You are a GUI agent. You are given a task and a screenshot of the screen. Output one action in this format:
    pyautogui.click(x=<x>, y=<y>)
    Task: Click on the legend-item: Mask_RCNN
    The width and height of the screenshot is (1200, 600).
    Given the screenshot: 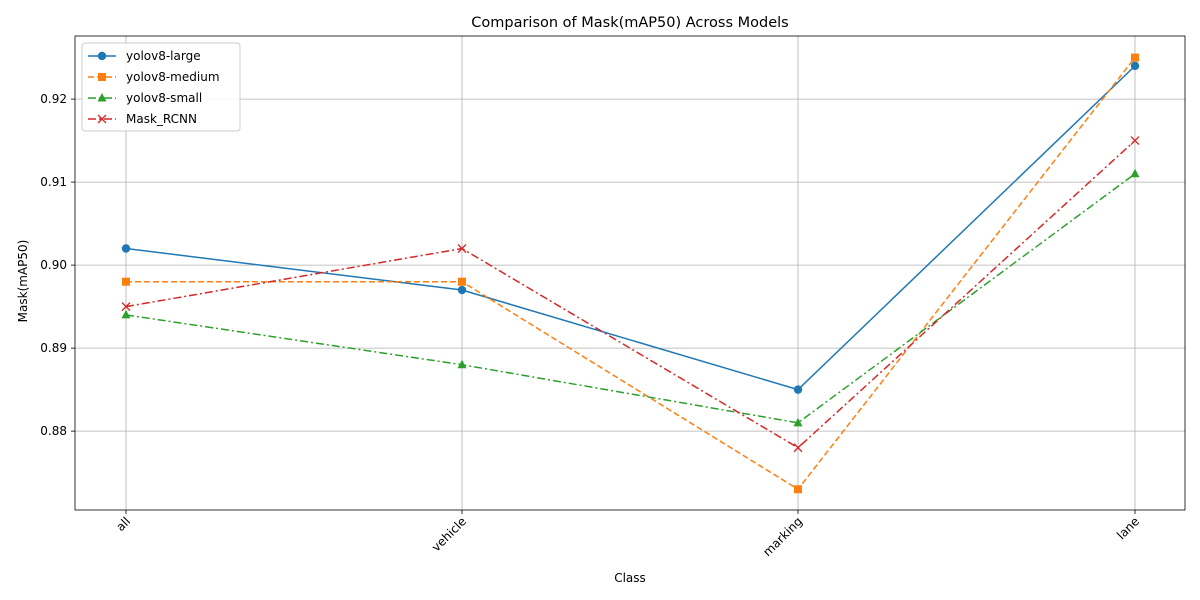 What is the action you would take?
    pyautogui.click(x=142, y=119)
    